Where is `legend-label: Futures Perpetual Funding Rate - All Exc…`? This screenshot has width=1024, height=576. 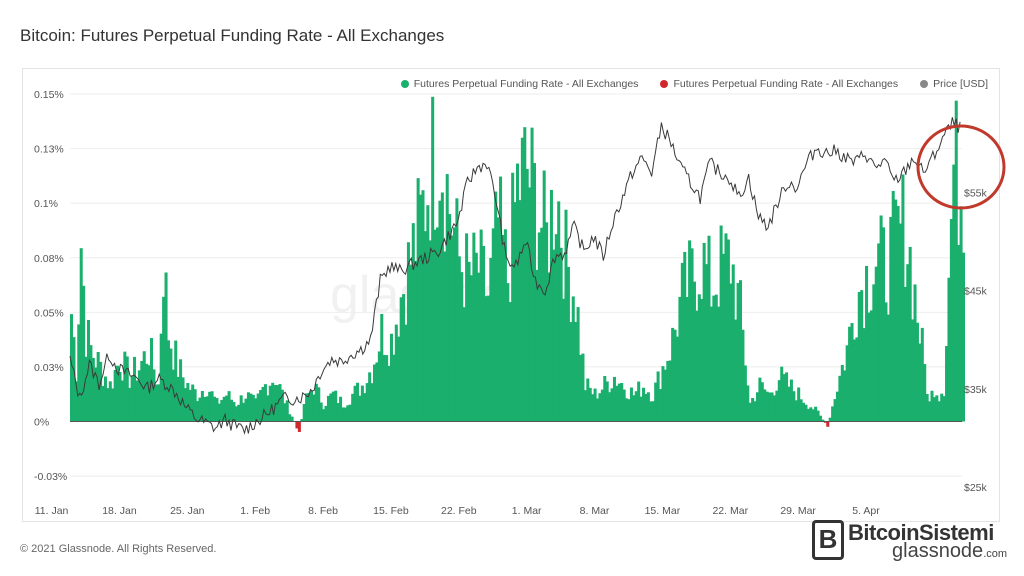
legend-label: Futures Perpetual Funding Rate - All Exc… is located at coordinates (526, 84).